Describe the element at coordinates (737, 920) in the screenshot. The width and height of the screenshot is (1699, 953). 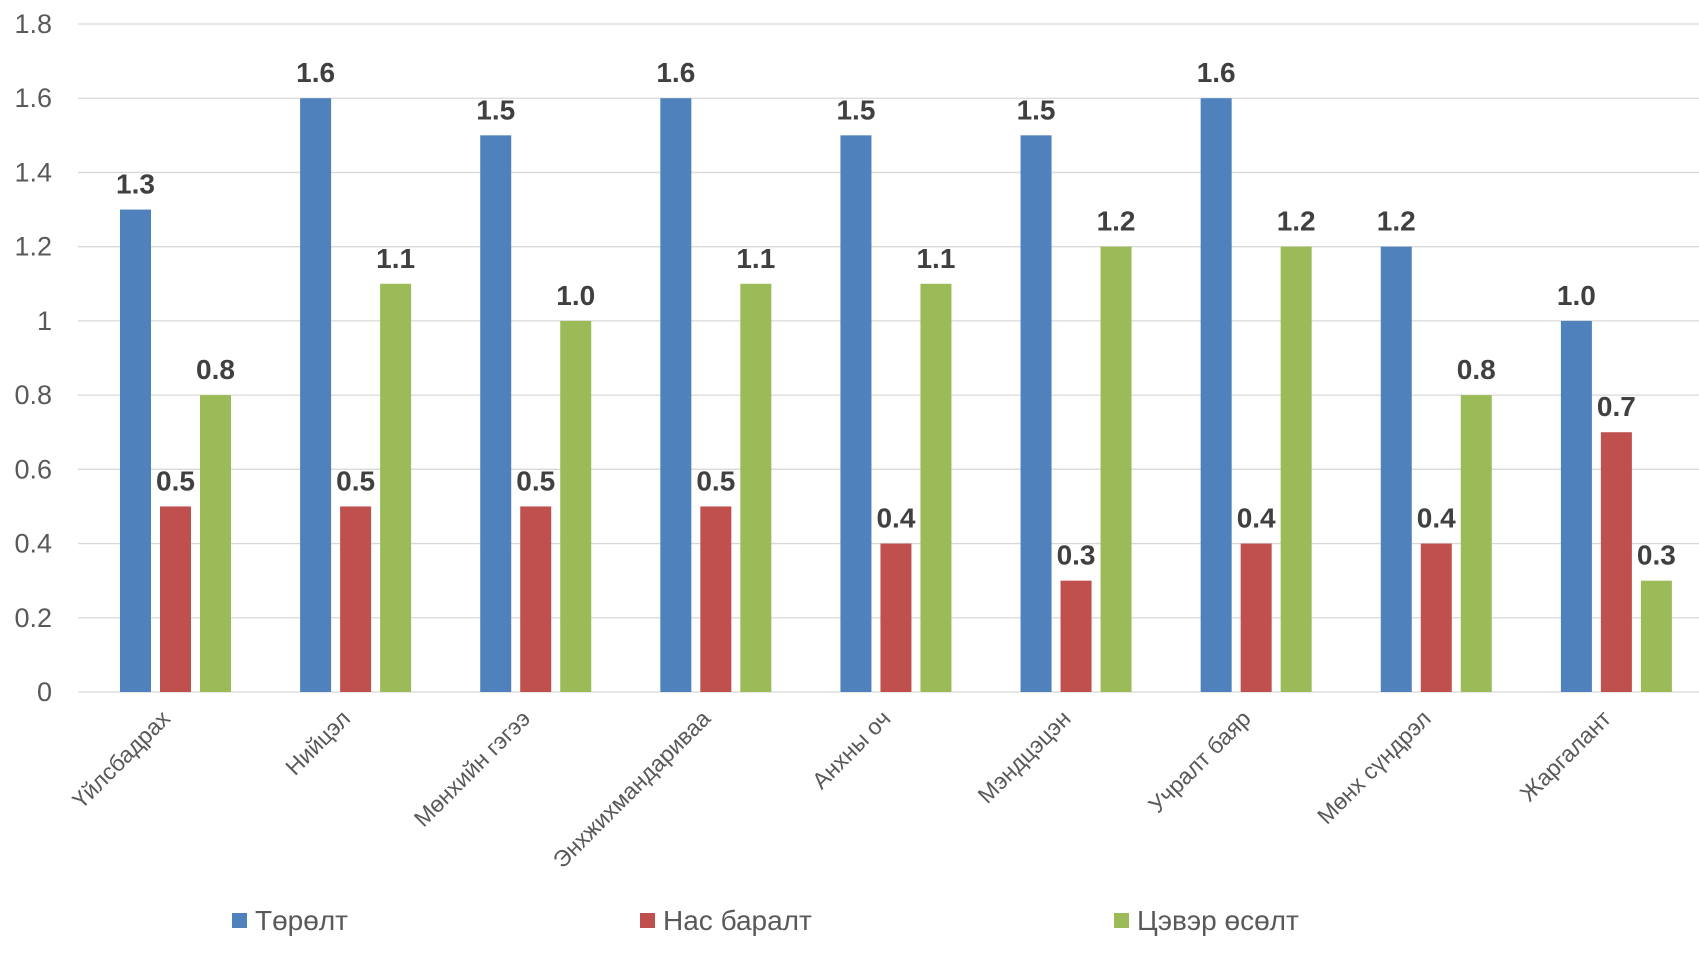
I see `legend-label: Нас баралт` at that location.